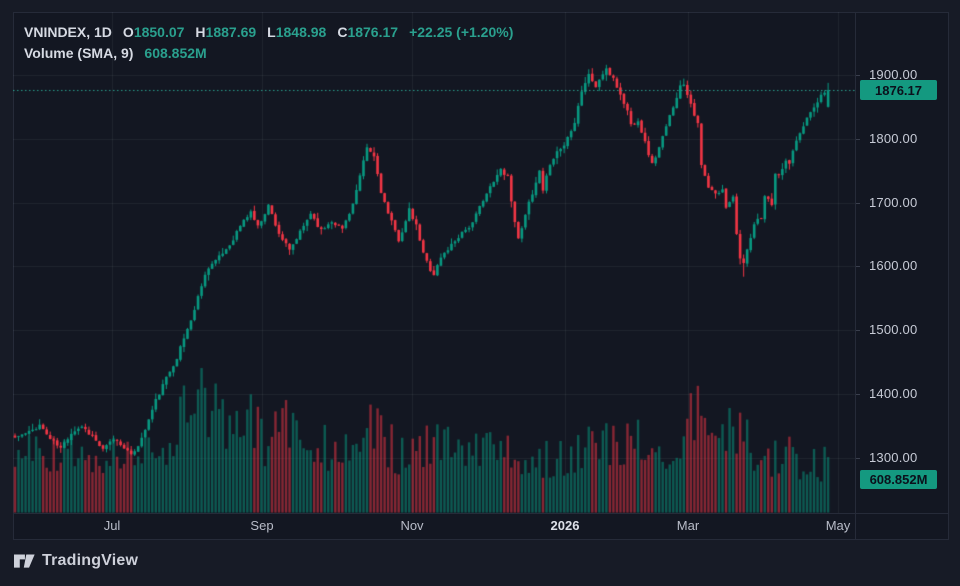 The height and width of the screenshot is (586, 960). Describe the element at coordinates (271, 31) in the screenshot. I see `low-label: L` at that location.